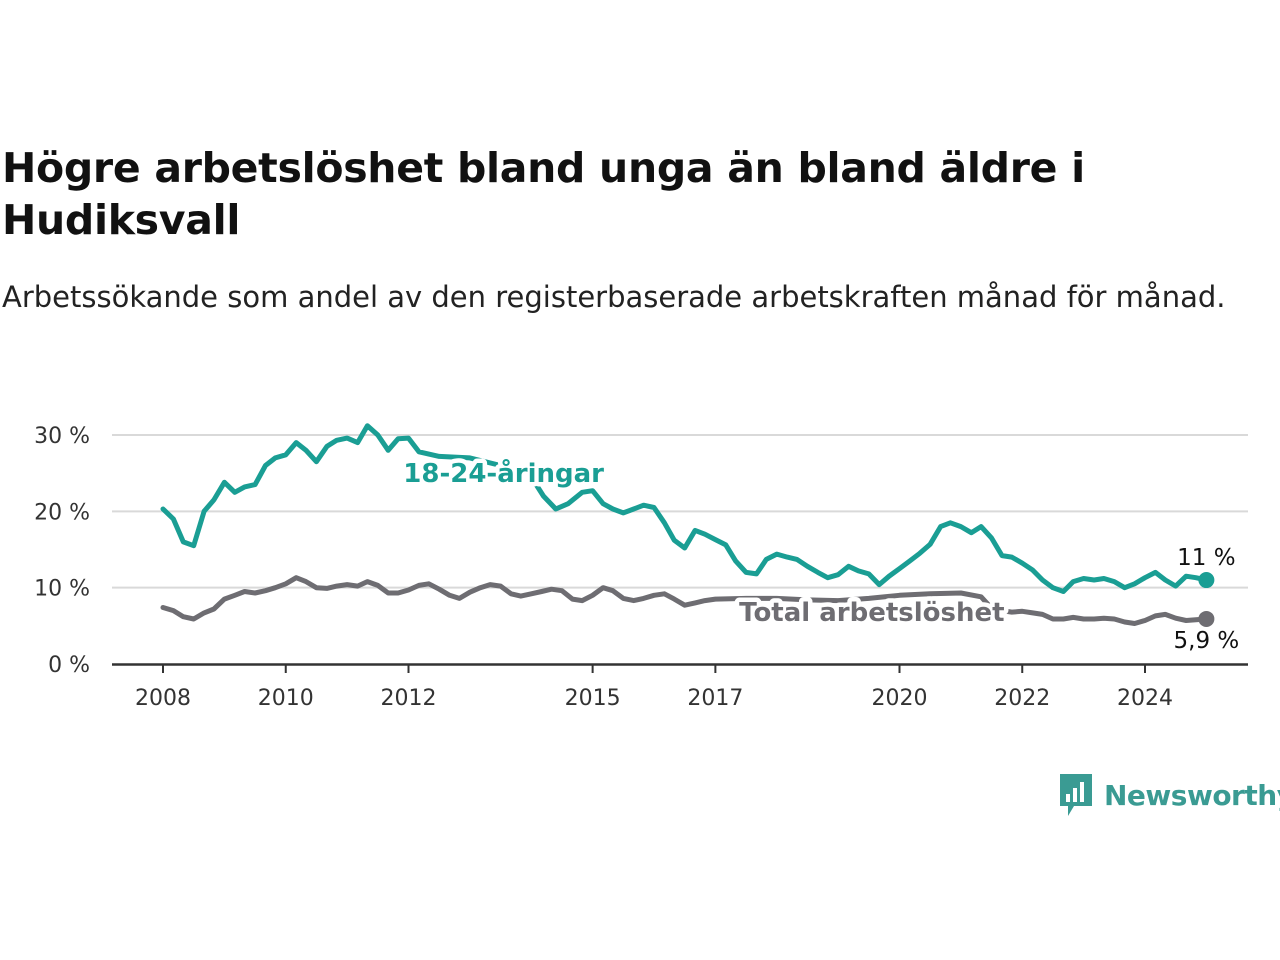  What do you see at coordinates (1022, 698) in the screenshot?
I see `x-tick-label: 2022` at bounding box center [1022, 698].